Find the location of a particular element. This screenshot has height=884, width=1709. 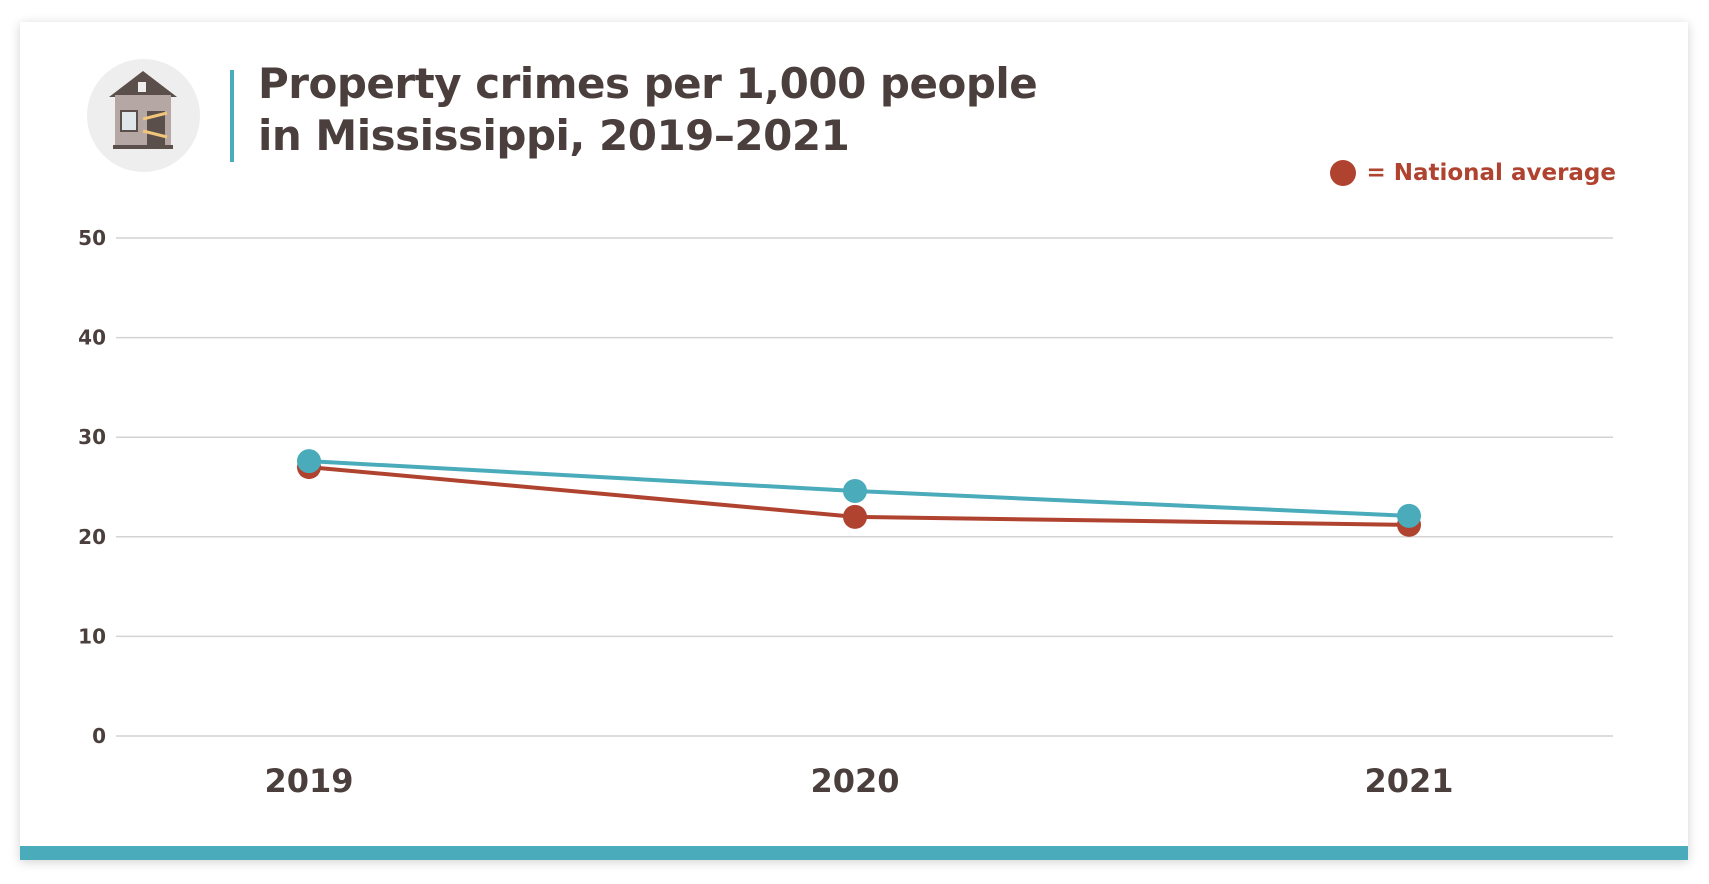

title-accent-rule is located at coordinates (232, 116).